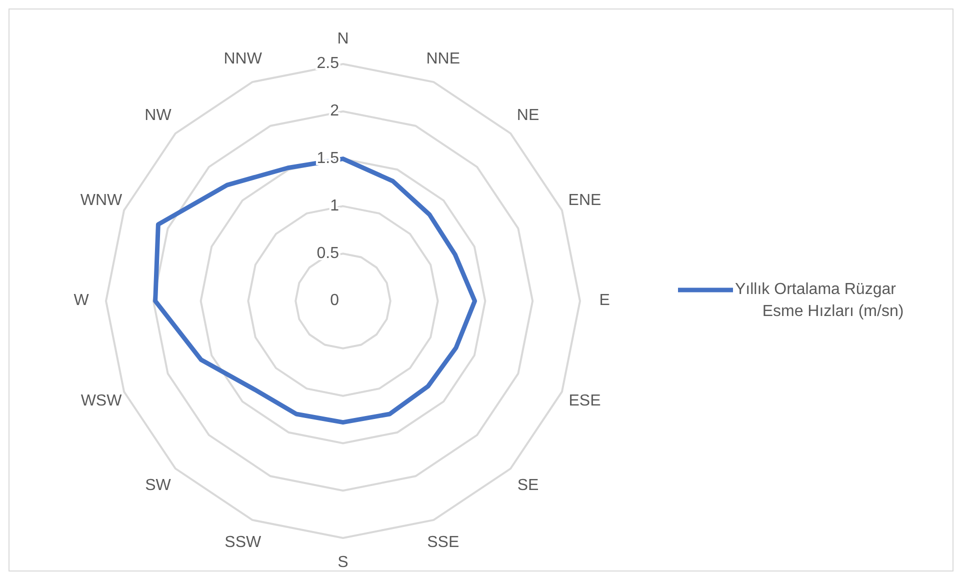 This screenshot has height=580, width=962. I want to click on spoke-label: ENE, so click(585, 201).